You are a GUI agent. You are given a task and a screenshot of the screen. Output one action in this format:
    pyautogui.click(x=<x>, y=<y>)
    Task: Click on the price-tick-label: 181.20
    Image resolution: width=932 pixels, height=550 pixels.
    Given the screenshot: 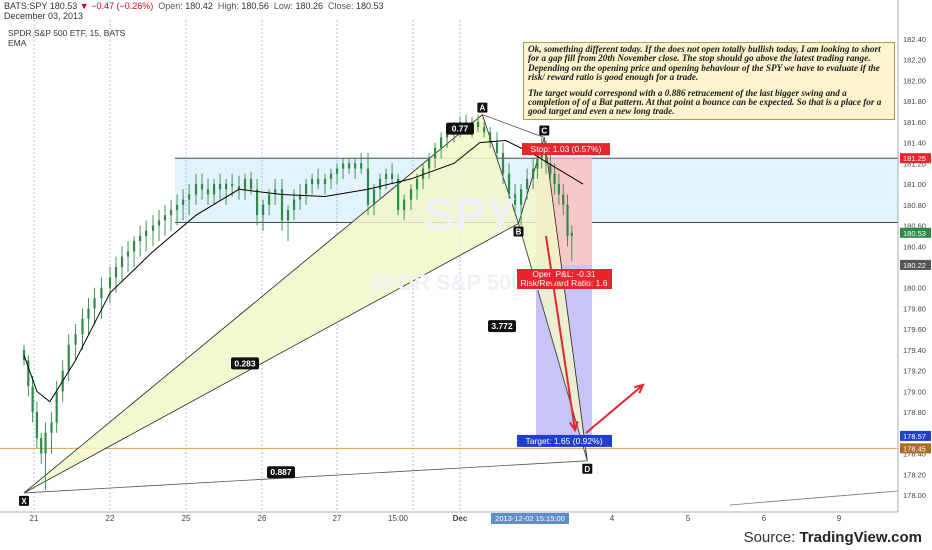 What is the action you would take?
    pyautogui.click(x=914, y=163)
    